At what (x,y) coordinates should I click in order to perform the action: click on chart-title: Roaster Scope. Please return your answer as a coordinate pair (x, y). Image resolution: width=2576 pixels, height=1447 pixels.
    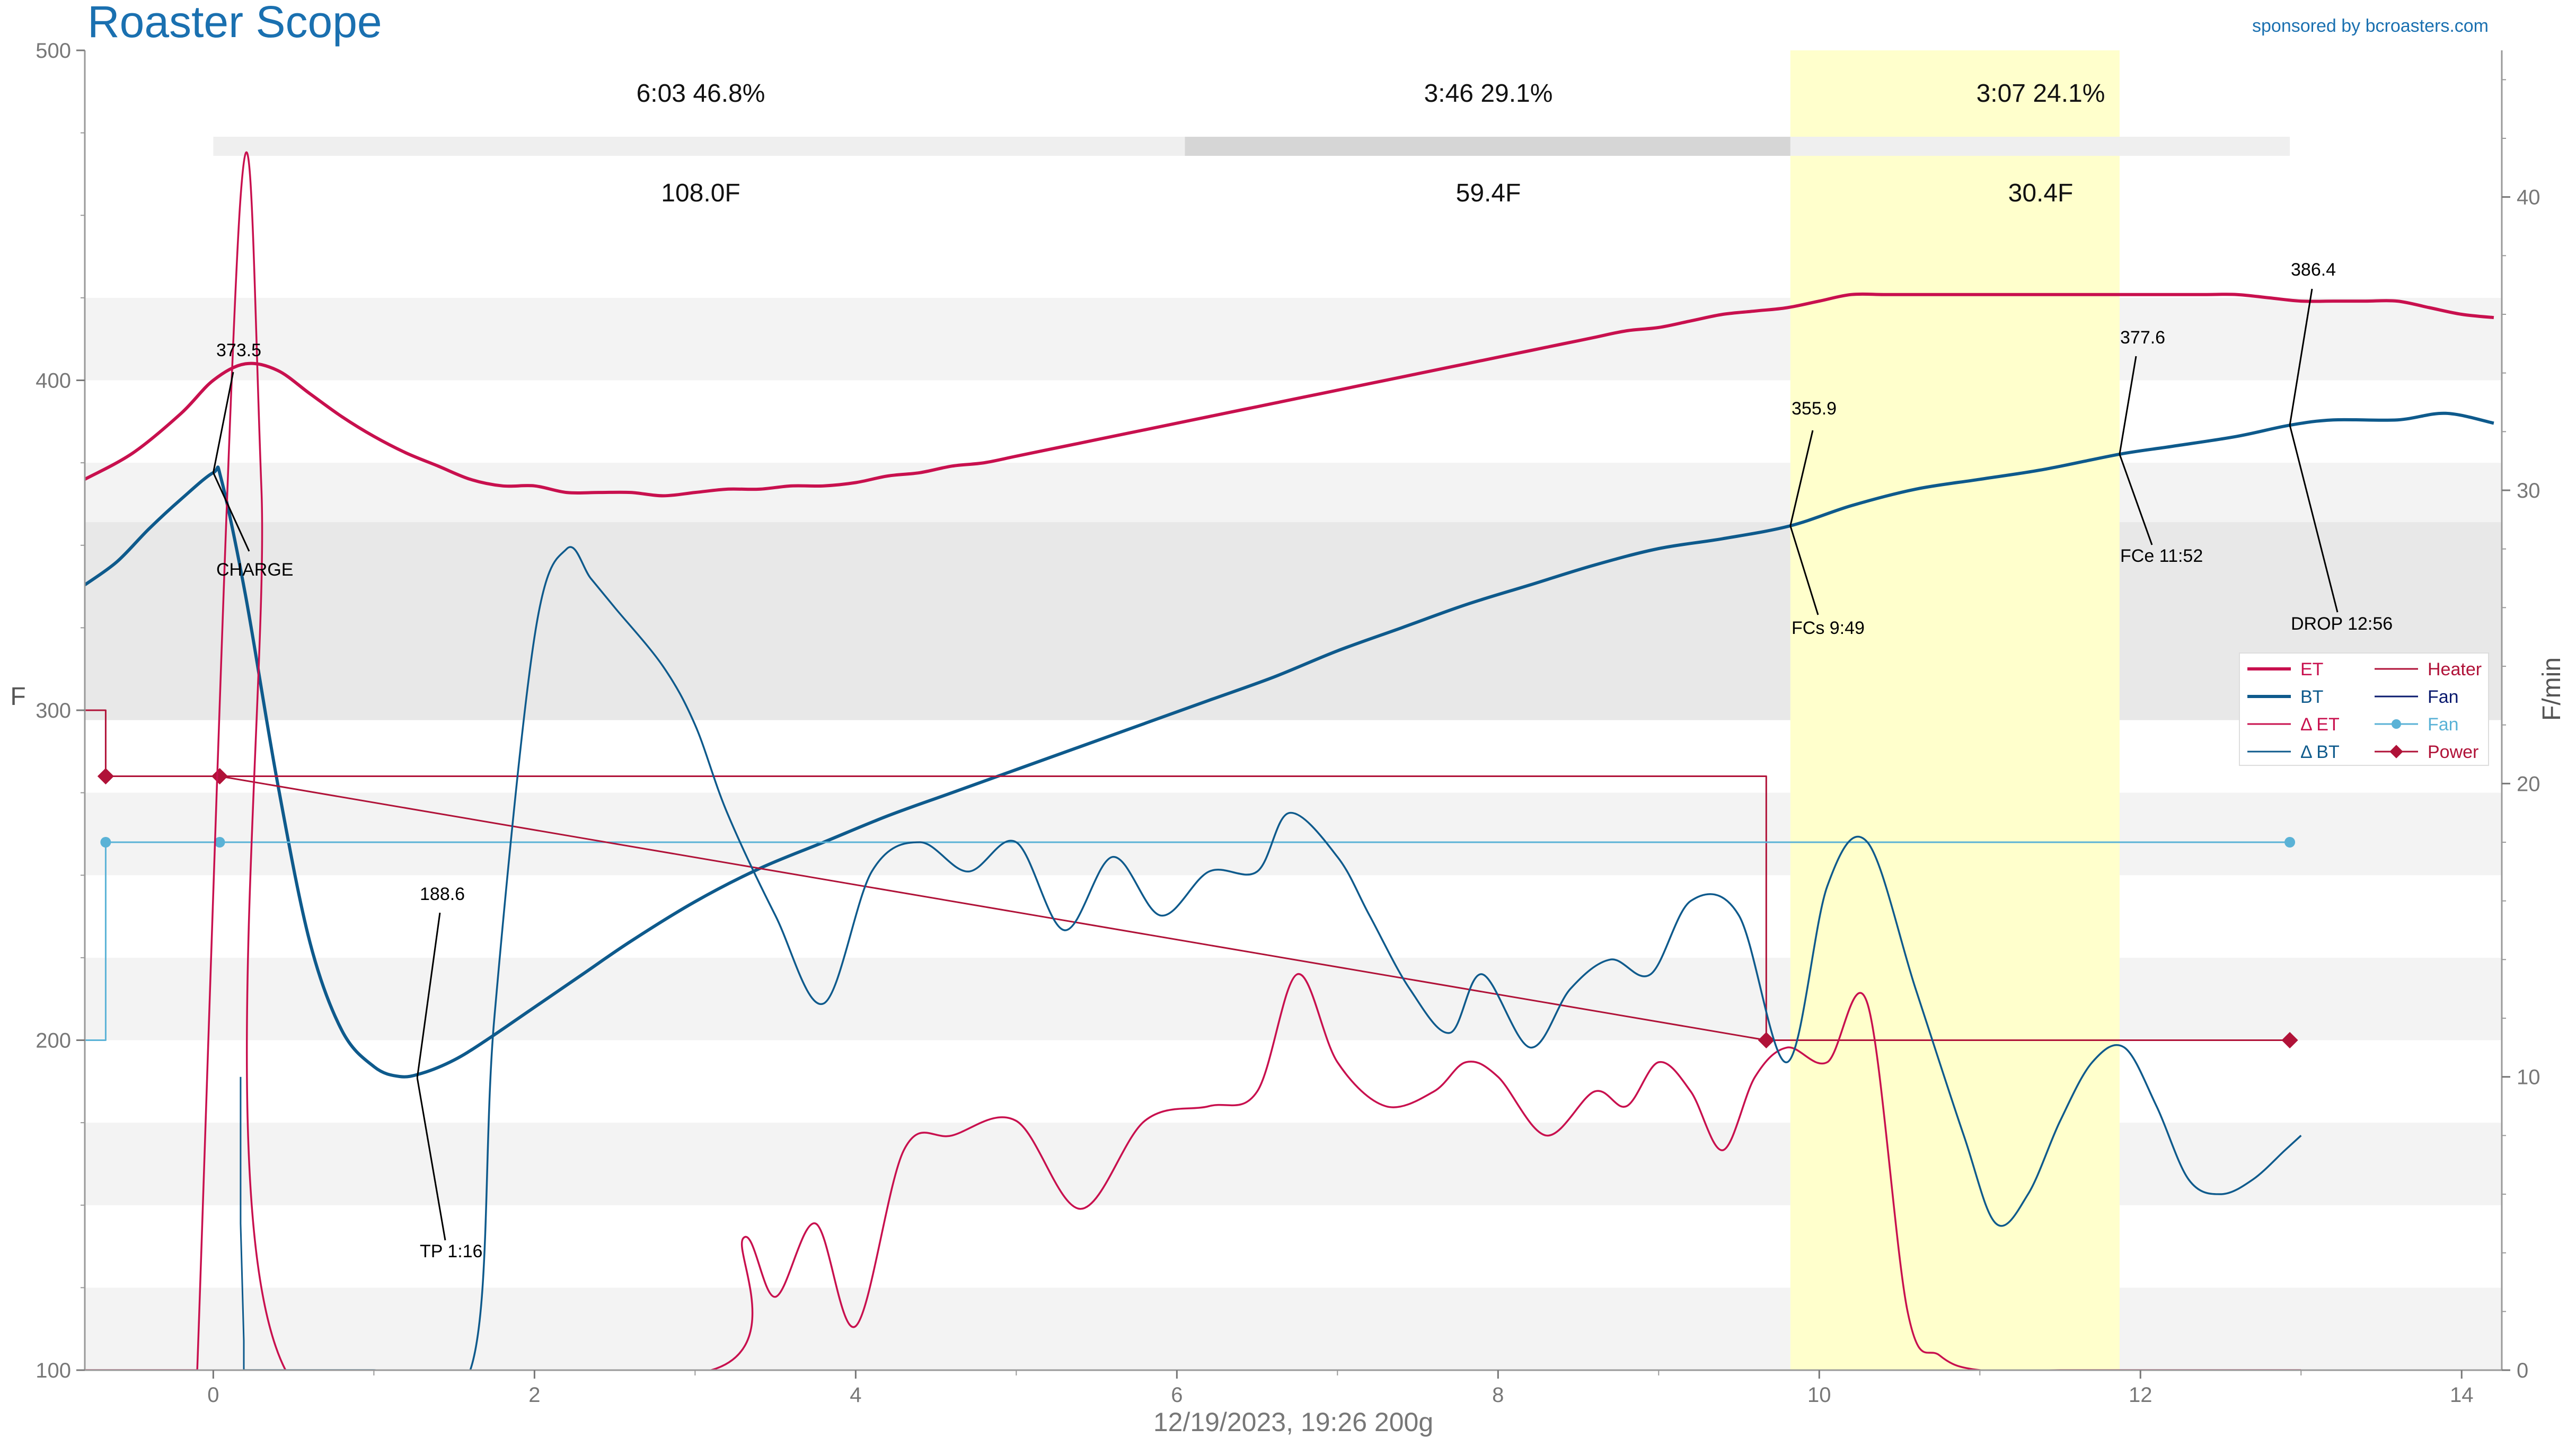
    Looking at the image, I should click on (234, 23).